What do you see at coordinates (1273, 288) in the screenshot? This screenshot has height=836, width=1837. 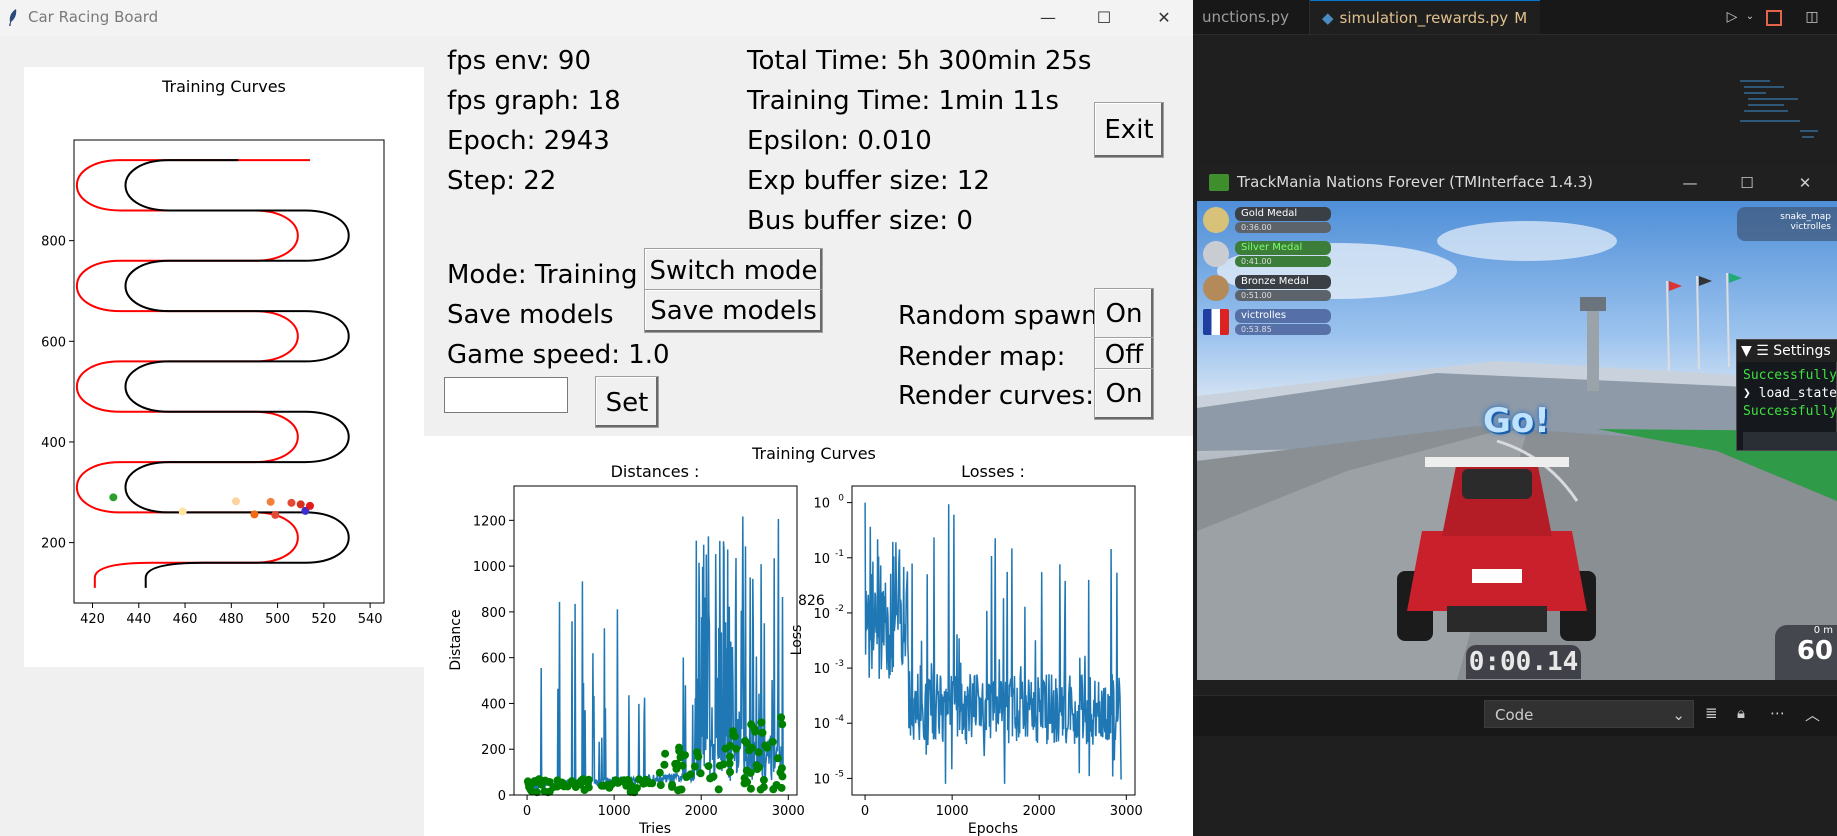 I see `bronze-medal-row: Bronze Medal 0:51.00` at bounding box center [1273, 288].